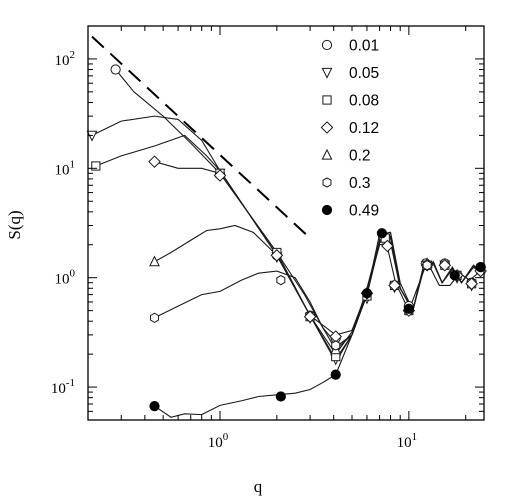 The width and height of the screenshot is (510, 501). What do you see at coordinates (318, 293) in the screenshot?
I see `series-line-0.3` at bounding box center [318, 293].